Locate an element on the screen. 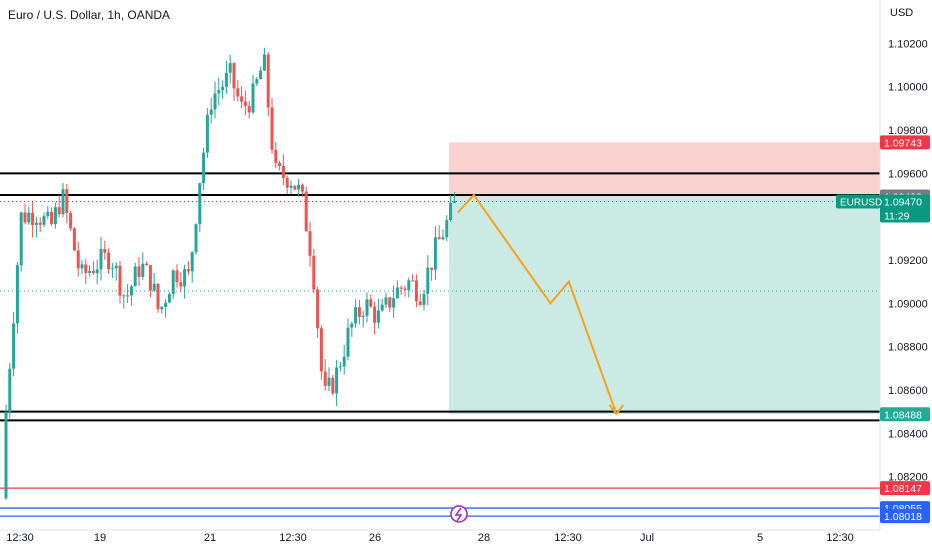  countdown-label: 11:29 is located at coordinates (897, 217).